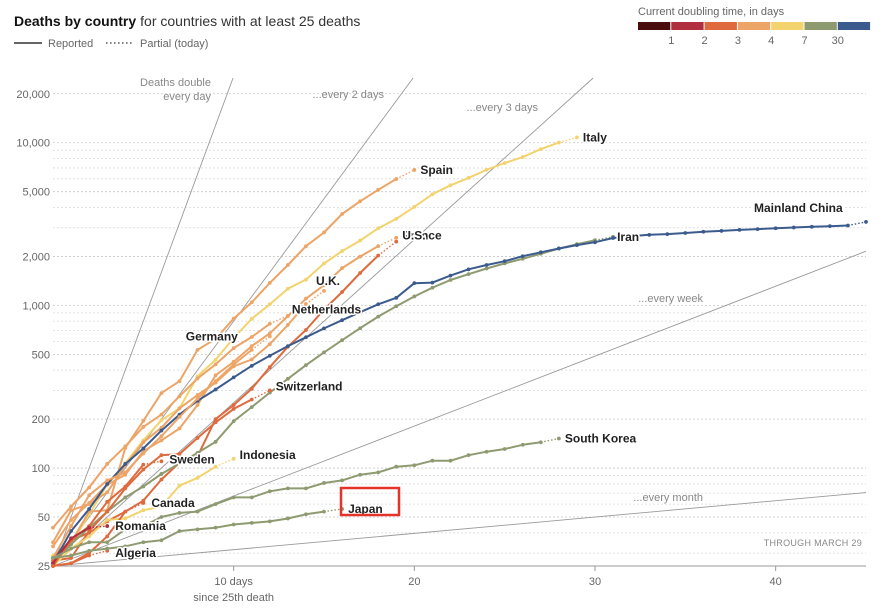 This screenshot has height=614, width=887. I want to click on point-sweden, so click(107, 501).